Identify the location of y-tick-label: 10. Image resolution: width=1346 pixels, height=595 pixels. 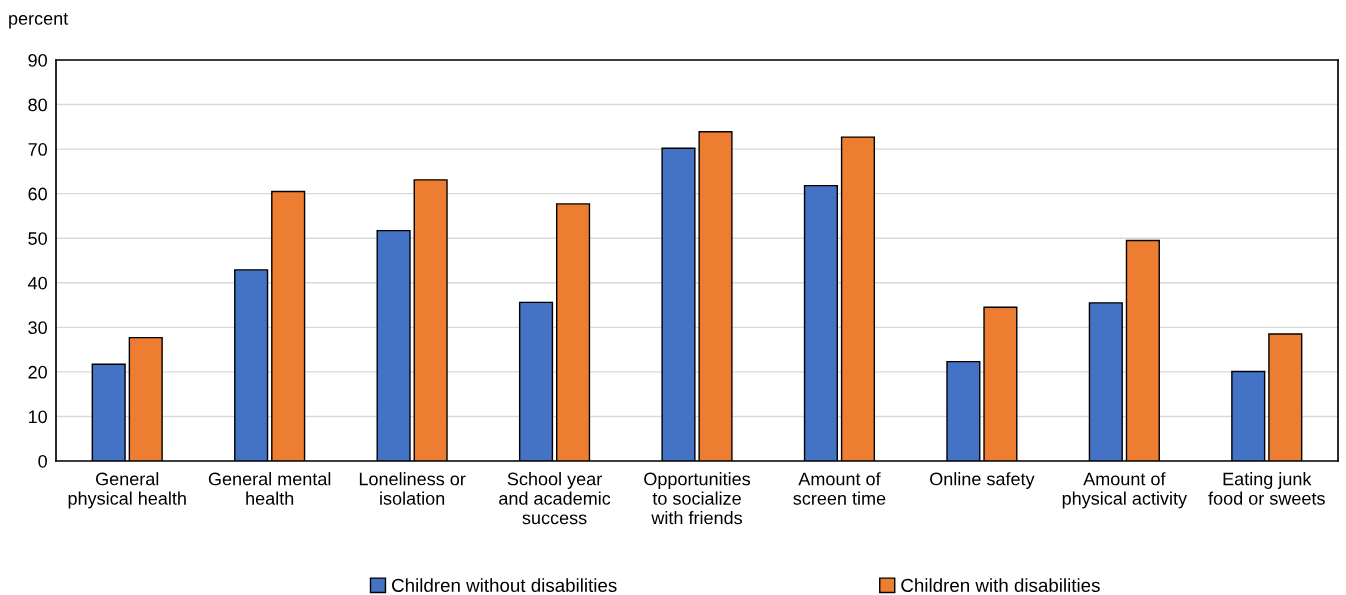
(37, 417).